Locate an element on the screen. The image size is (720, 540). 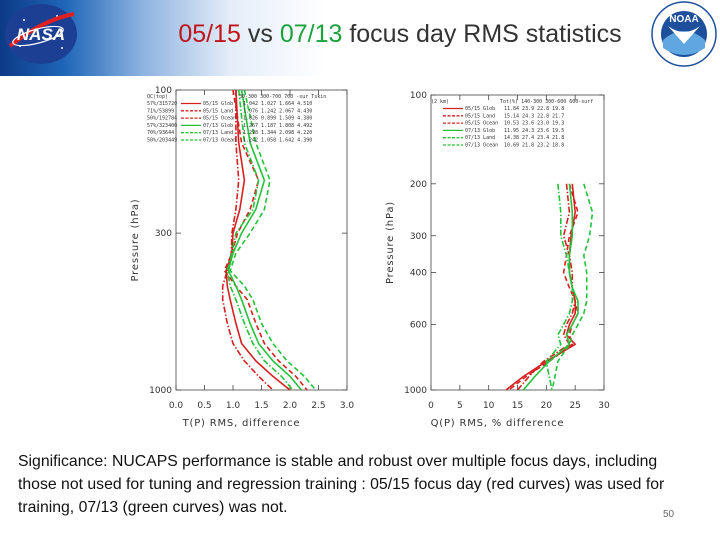
legend-qc: 57%/323400 is located at coordinates (162, 126).